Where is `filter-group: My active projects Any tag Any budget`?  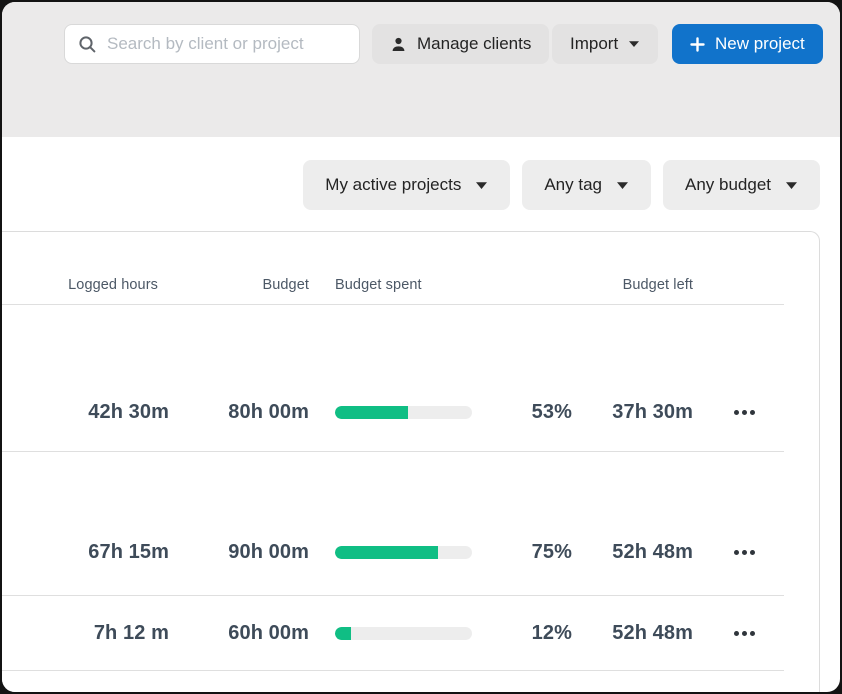 filter-group: My active projects Any tag Any budget is located at coordinates (561, 185).